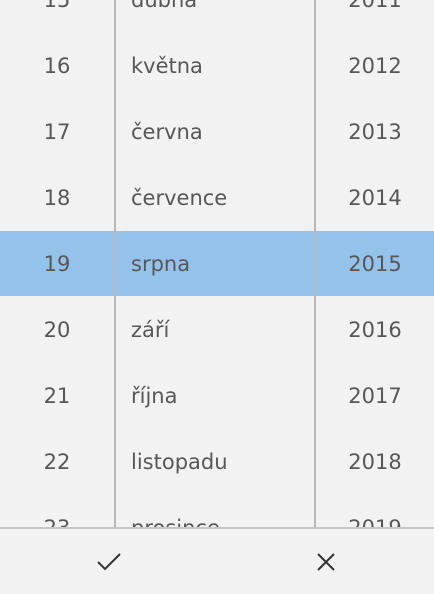 The image size is (434, 594). I want to click on year-item-selected: 2015, so click(375, 264).